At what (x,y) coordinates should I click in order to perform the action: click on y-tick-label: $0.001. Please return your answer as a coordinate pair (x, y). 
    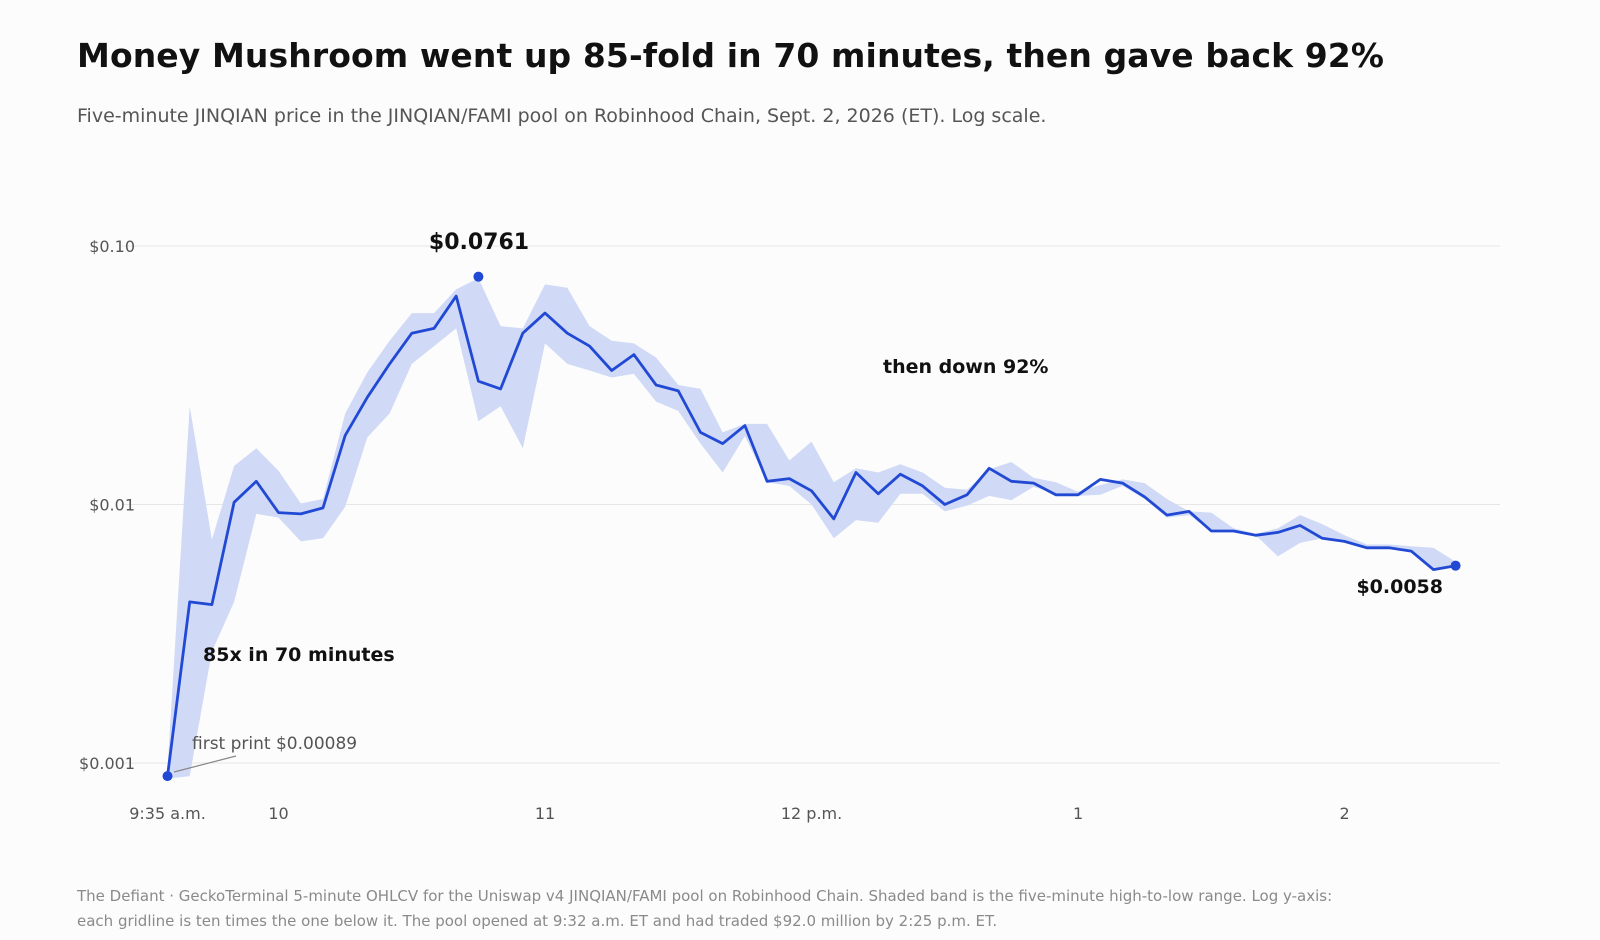
    Looking at the image, I should click on (107, 763).